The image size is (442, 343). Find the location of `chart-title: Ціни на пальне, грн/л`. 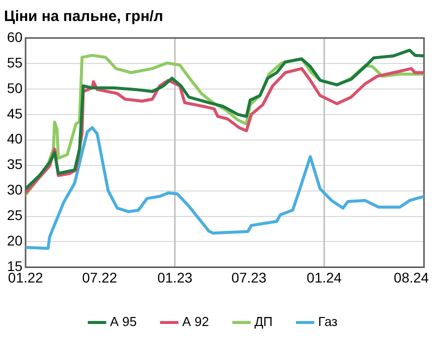

chart-title: Ціни на пальне, грн/л is located at coordinates (84, 17).